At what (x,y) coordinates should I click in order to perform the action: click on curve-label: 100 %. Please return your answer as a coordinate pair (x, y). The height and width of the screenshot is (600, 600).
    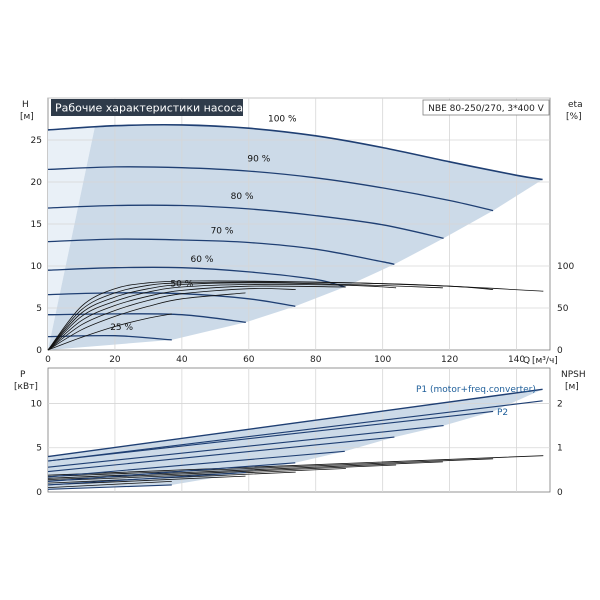
    Looking at the image, I should click on (282, 119).